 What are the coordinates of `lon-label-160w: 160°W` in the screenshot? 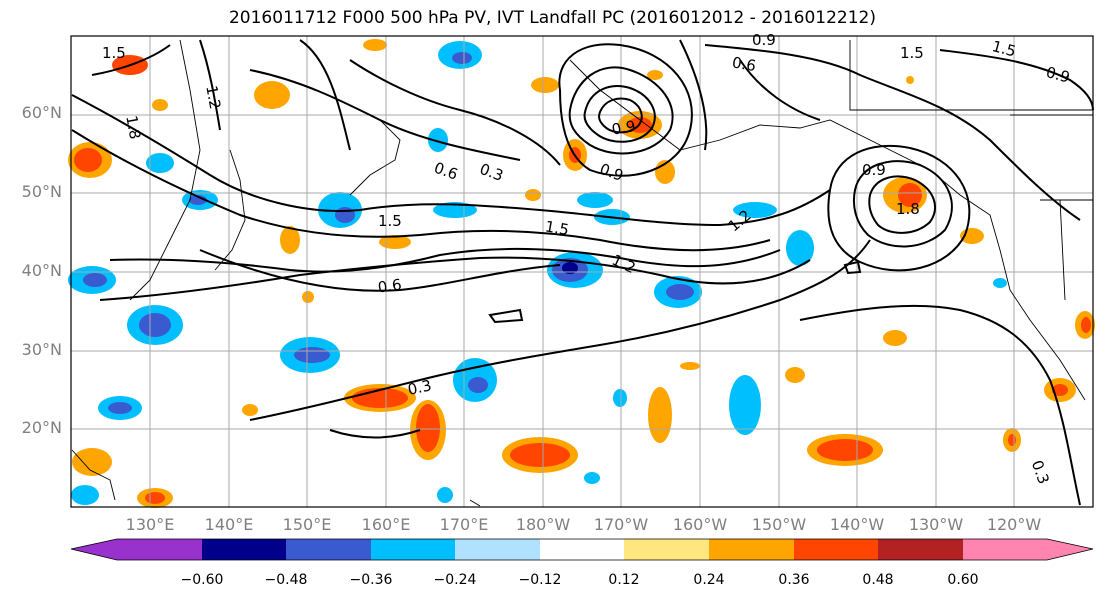 It's located at (700, 524).